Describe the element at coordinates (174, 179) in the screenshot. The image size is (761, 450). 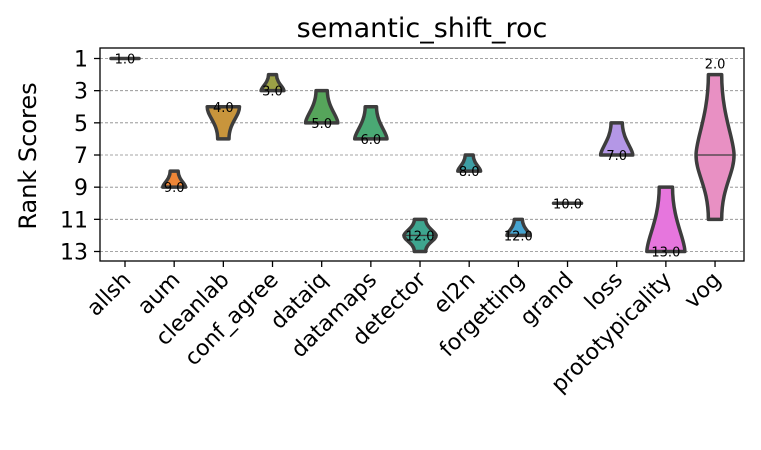
I see `violin-aum` at that location.